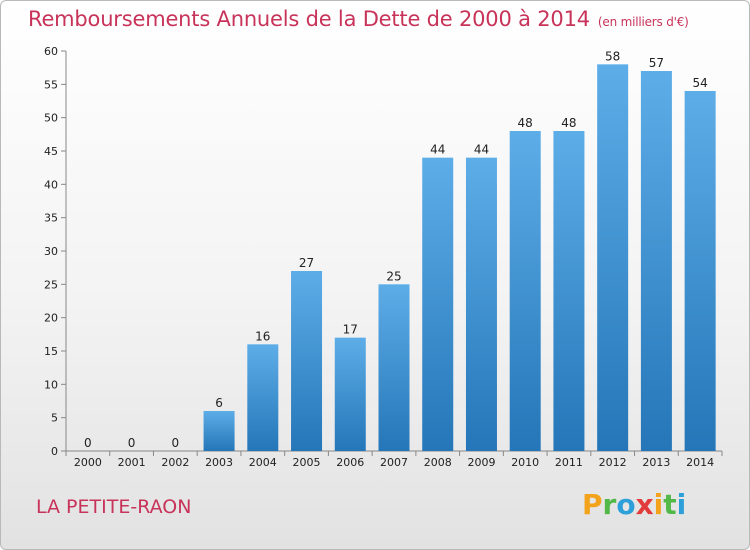 The height and width of the screenshot is (550, 750). What do you see at coordinates (51, 351) in the screenshot?
I see `y-tick-label: 15` at bounding box center [51, 351].